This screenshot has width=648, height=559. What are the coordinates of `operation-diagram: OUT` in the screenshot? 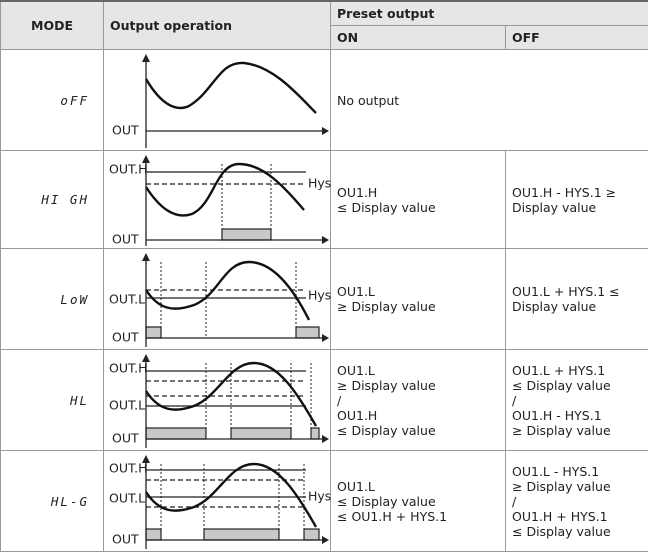 It's located at (220, 100).